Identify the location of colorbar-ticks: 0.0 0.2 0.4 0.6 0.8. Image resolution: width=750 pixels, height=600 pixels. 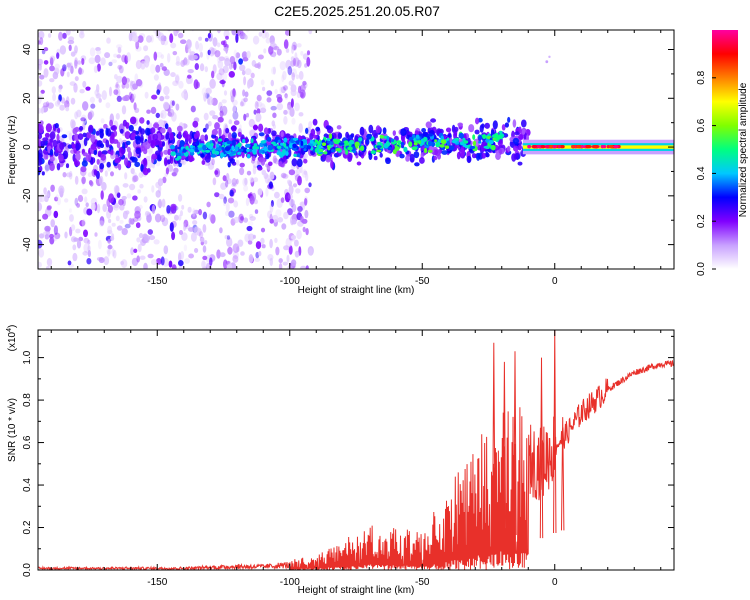
(706, 173).